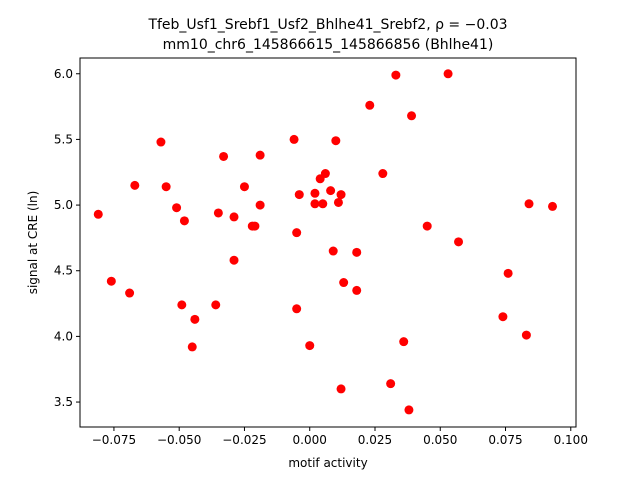 The image size is (640, 480). Describe the element at coordinates (114, 440) in the screenshot. I see `x-tick-label: −0.075` at that location.